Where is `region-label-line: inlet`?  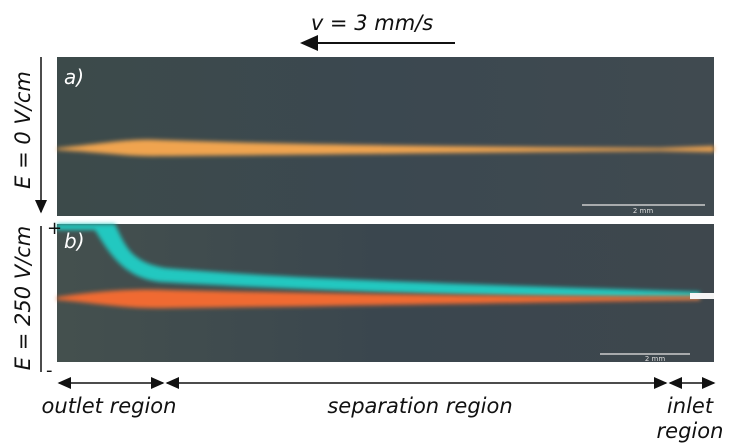 region-label-line: inlet is located at coordinates (690, 406).